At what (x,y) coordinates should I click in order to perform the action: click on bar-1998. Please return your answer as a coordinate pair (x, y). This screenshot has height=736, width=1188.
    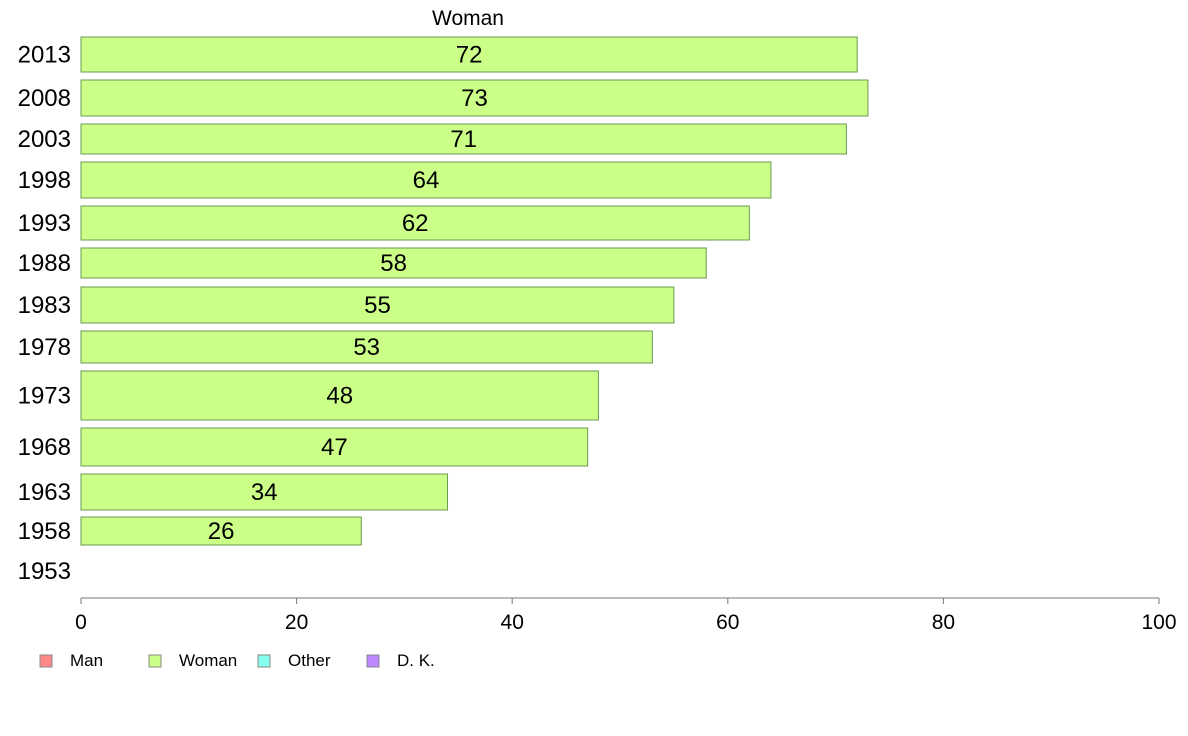
    Looking at the image, I should click on (426, 180).